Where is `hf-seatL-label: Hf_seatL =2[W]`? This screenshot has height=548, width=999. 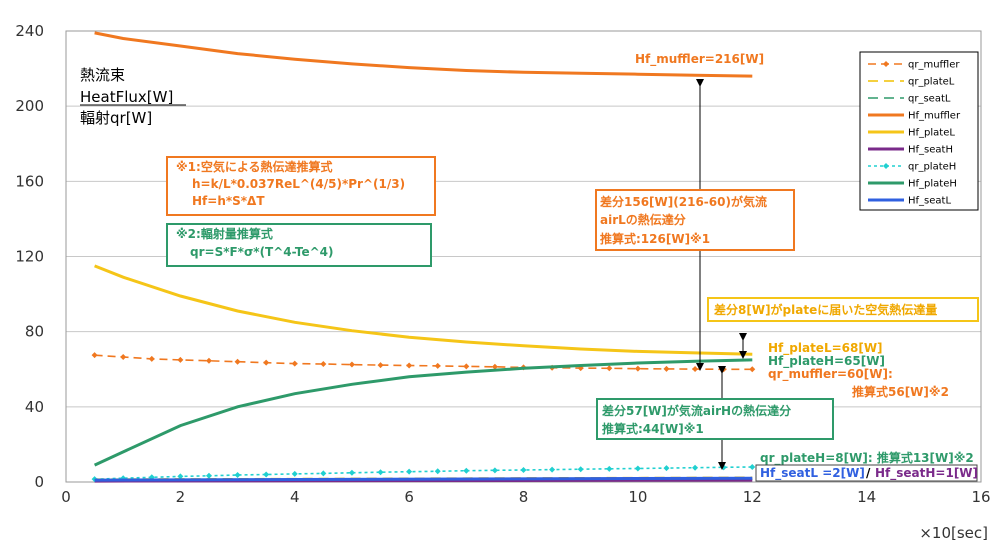 hf-seatL-label: Hf_seatL =2[W] is located at coordinates (812, 473).